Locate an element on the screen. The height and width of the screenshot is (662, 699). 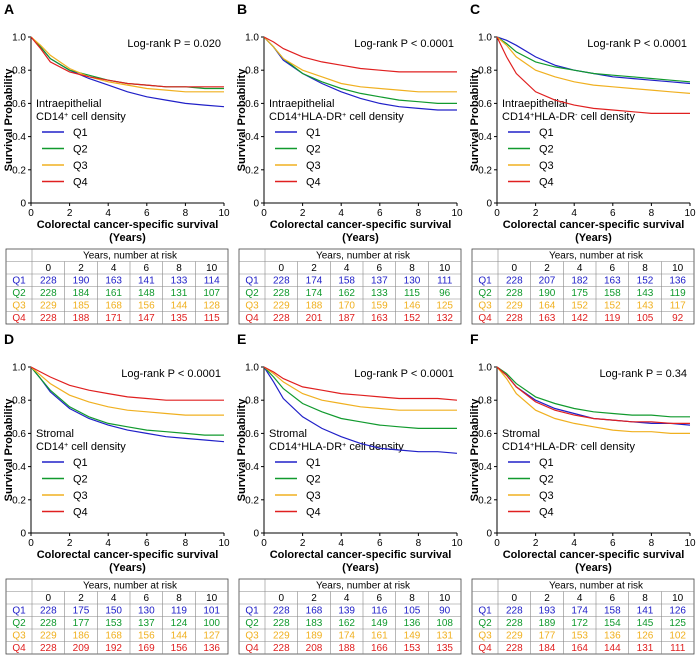
label-text: cell density is located at coordinates (97, 117).